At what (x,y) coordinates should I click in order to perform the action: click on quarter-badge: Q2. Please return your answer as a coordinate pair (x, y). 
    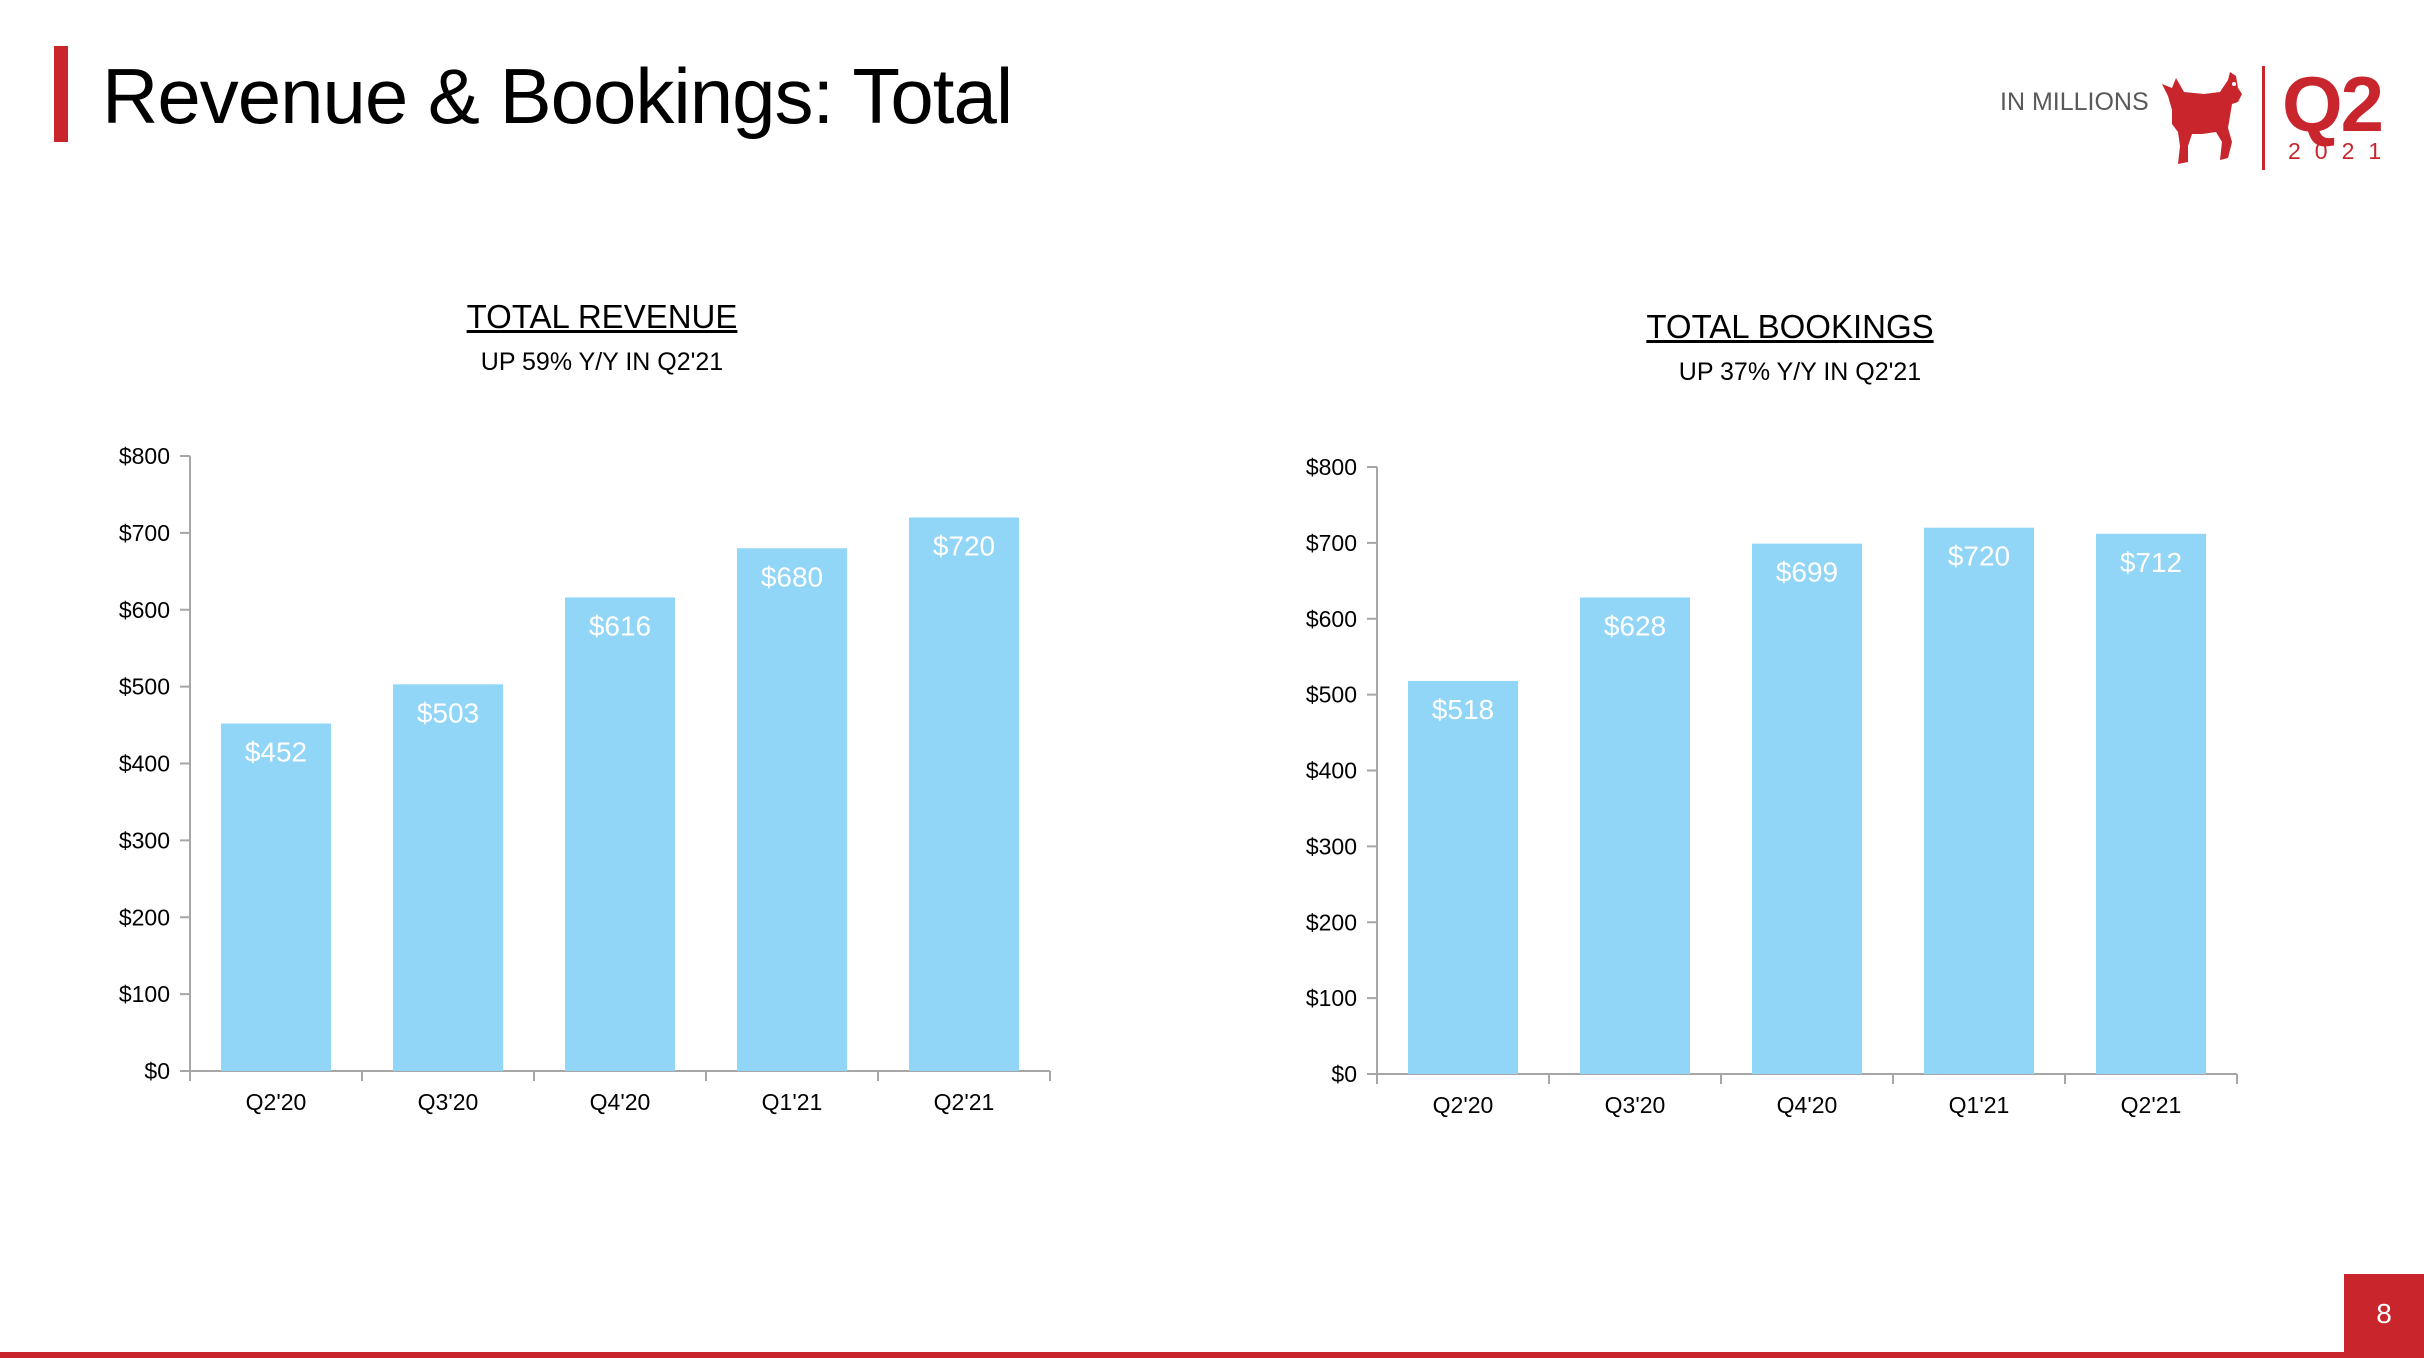
    Looking at the image, I should click on (2333, 104).